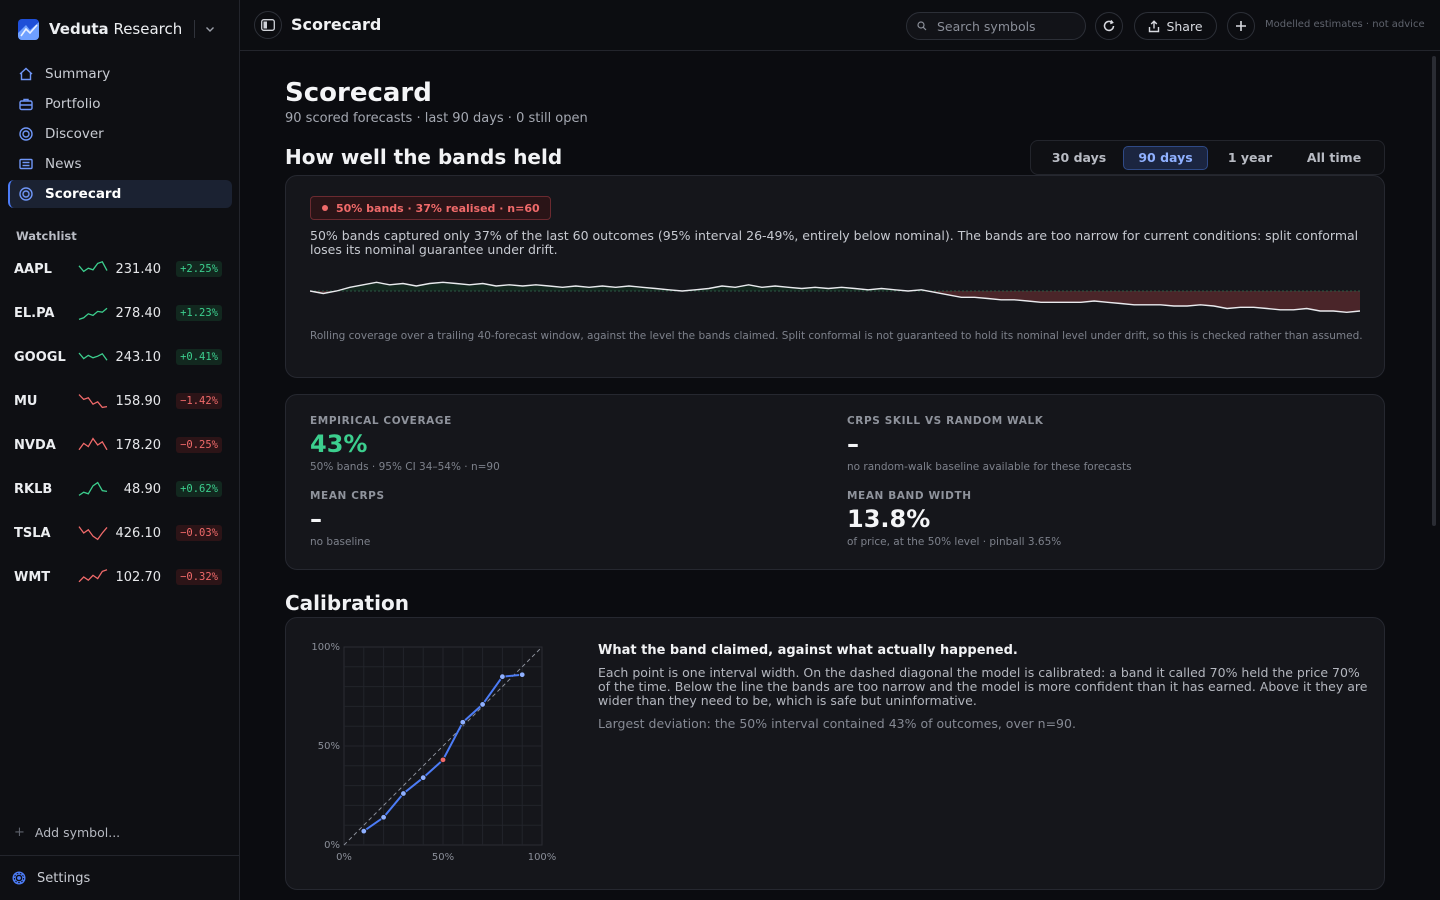 Image resolution: width=1440 pixels, height=900 pixels. I want to click on watchlist-change: −1.42%, so click(199, 401).